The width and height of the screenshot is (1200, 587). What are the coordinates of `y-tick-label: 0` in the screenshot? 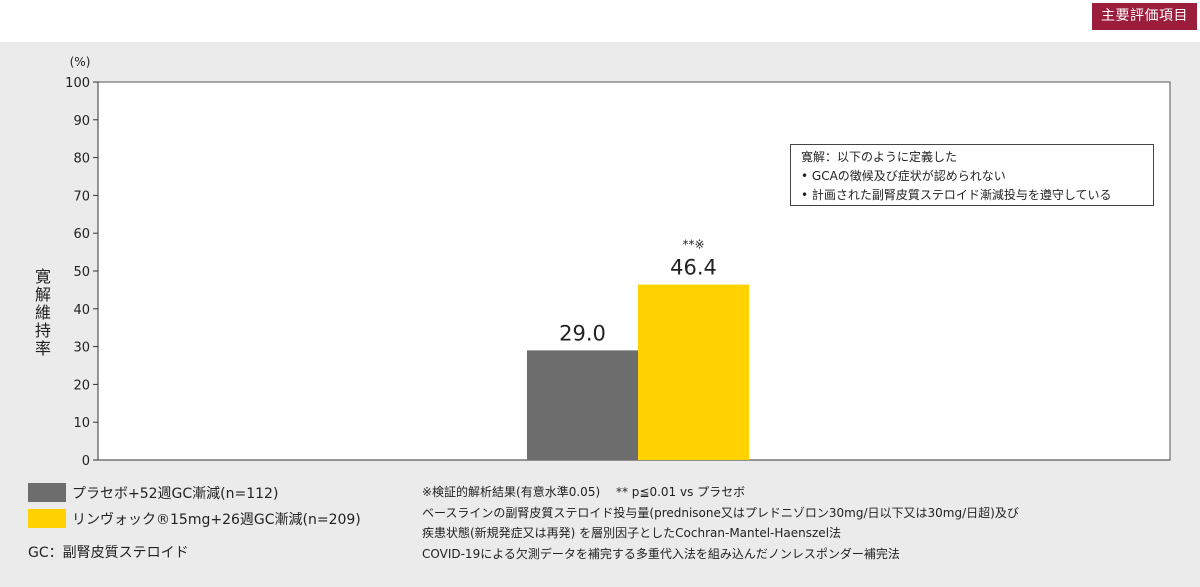 It's located at (86, 461).